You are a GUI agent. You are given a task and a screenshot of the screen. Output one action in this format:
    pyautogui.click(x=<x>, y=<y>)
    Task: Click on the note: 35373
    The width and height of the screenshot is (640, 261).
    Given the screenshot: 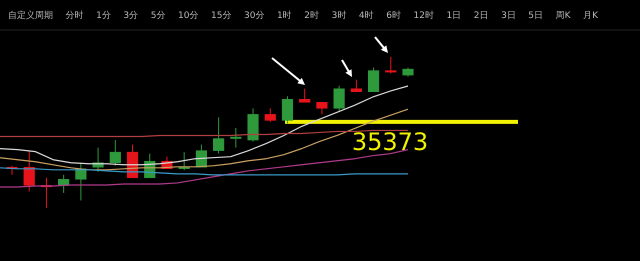 What is the action you would take?
    pyautogui.click(x=390, y=142)
    